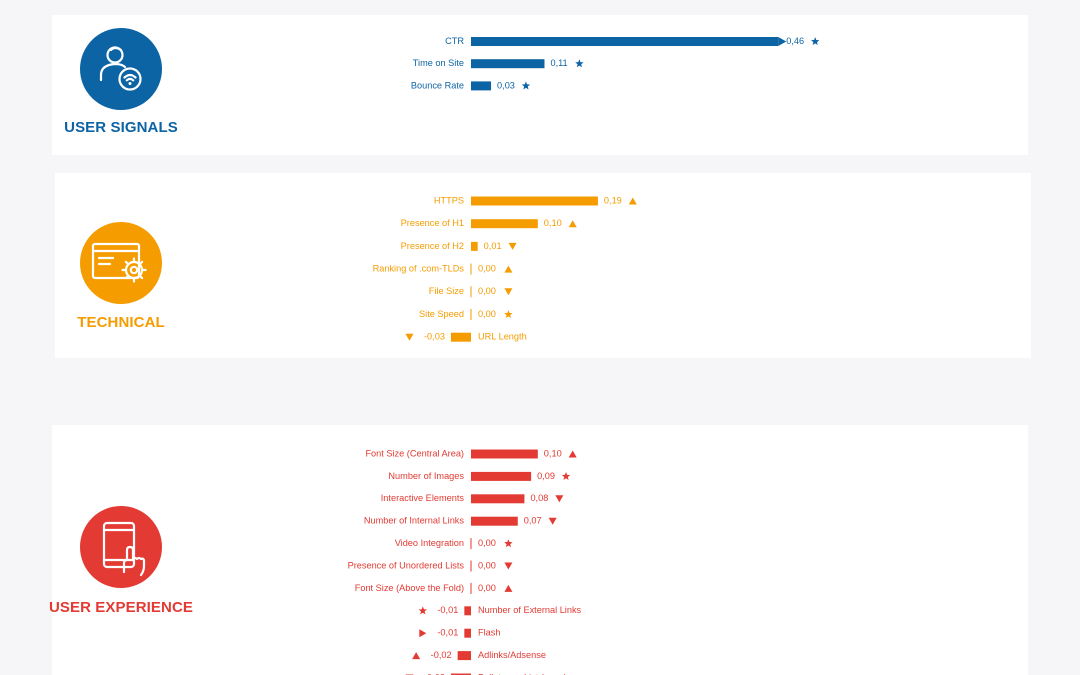 The image size is (1080, 675). What do you see at coordinates (782, 41) in the screenshot?
I see `bar-arrow-tip` at bounding box center [782, 41].